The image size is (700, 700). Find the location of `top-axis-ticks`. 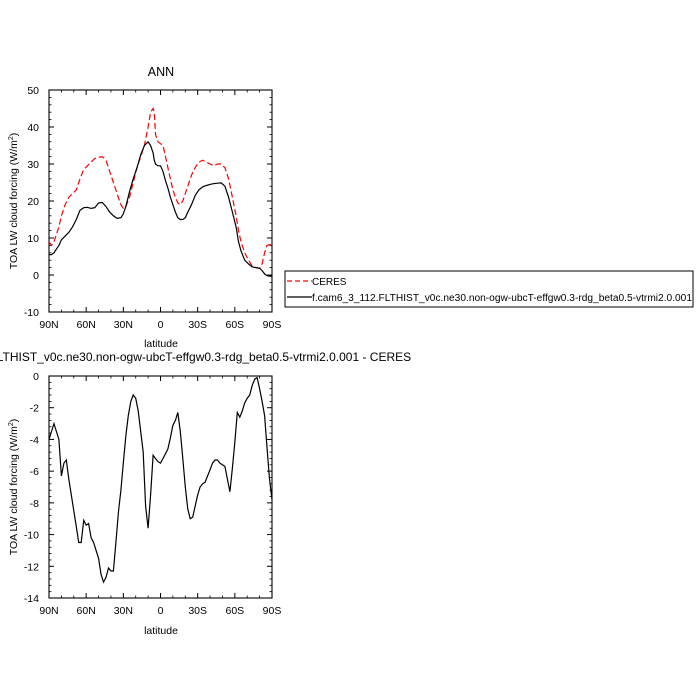

top-axis-ticks is located at coordinates (160, 201).